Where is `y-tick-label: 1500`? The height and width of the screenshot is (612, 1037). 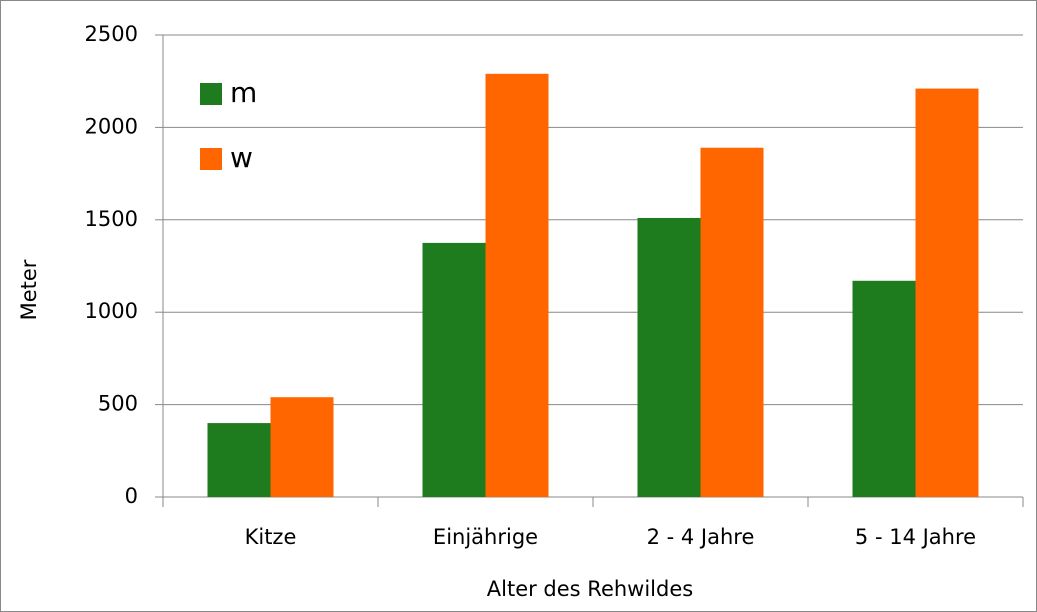
y-tick-label: 1500 is located at coordinates (111, 219).